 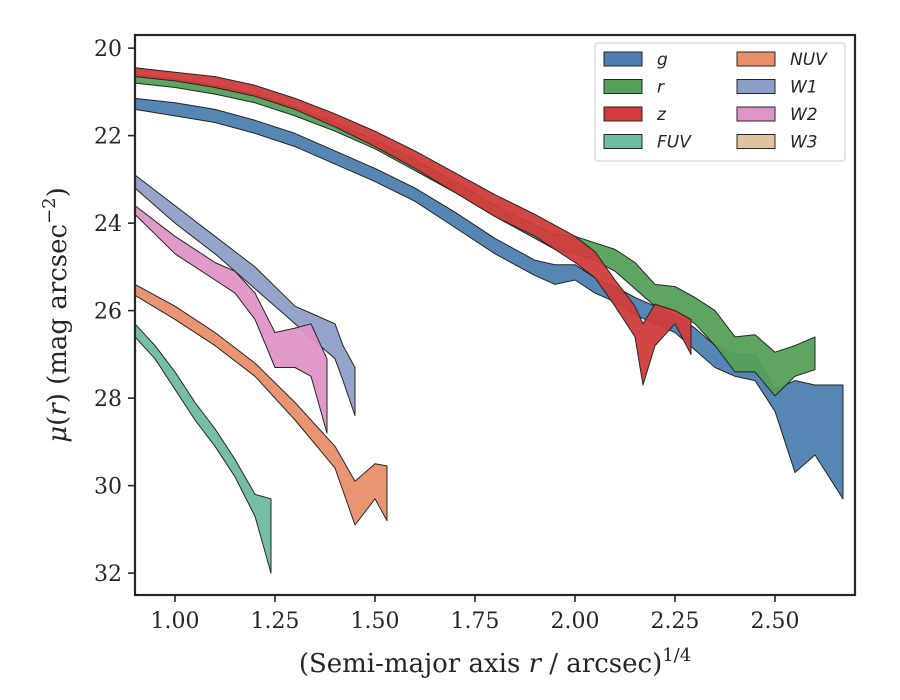 I want to click on legend-label-w2: W2, so click(x=804, y=115).